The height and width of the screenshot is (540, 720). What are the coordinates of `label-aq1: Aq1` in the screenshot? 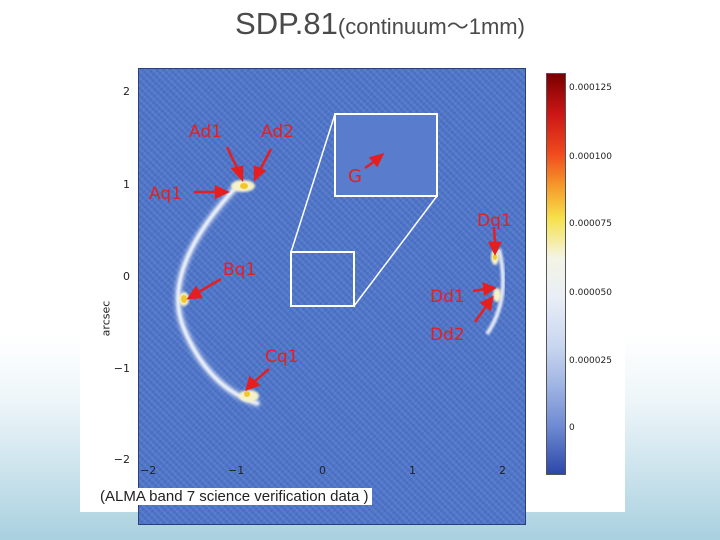 It's located at (165, 194).